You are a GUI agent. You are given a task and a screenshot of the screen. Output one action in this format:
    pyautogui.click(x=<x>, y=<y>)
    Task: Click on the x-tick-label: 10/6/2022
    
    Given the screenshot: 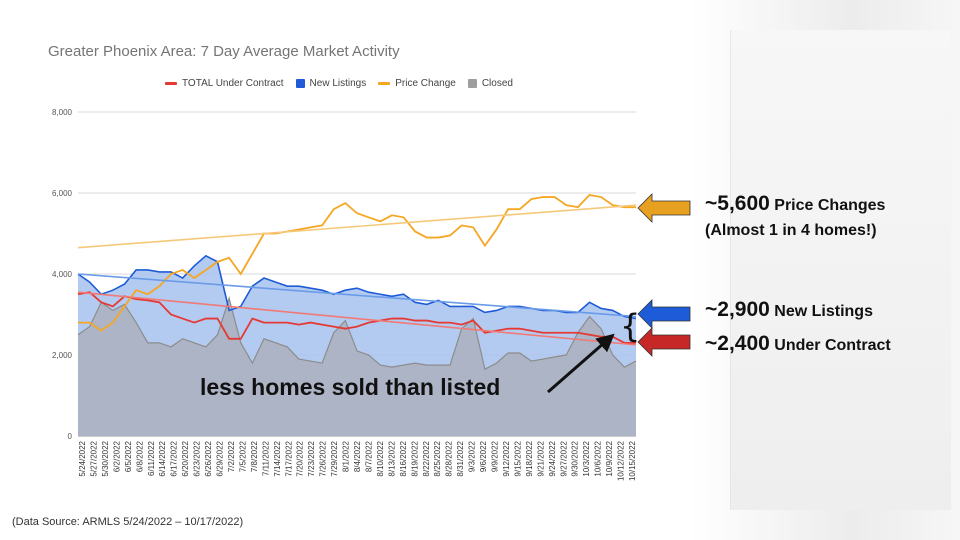 What is the action you would take?
    pyautogui.click(x=598, y=458)
    